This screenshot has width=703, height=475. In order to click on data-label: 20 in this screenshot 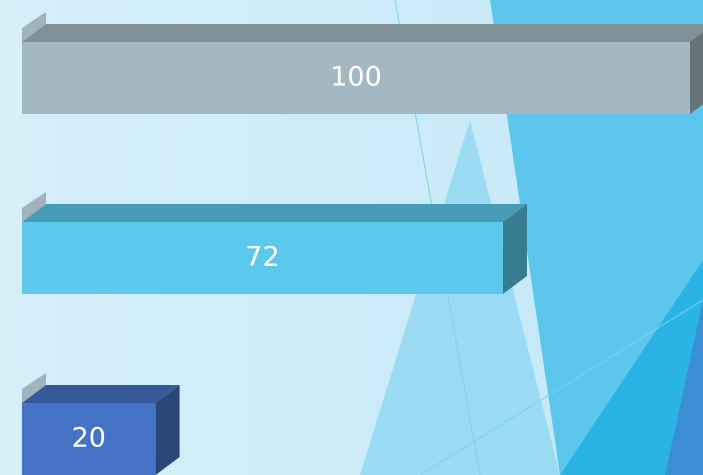, I will do `click(89, 438)`.